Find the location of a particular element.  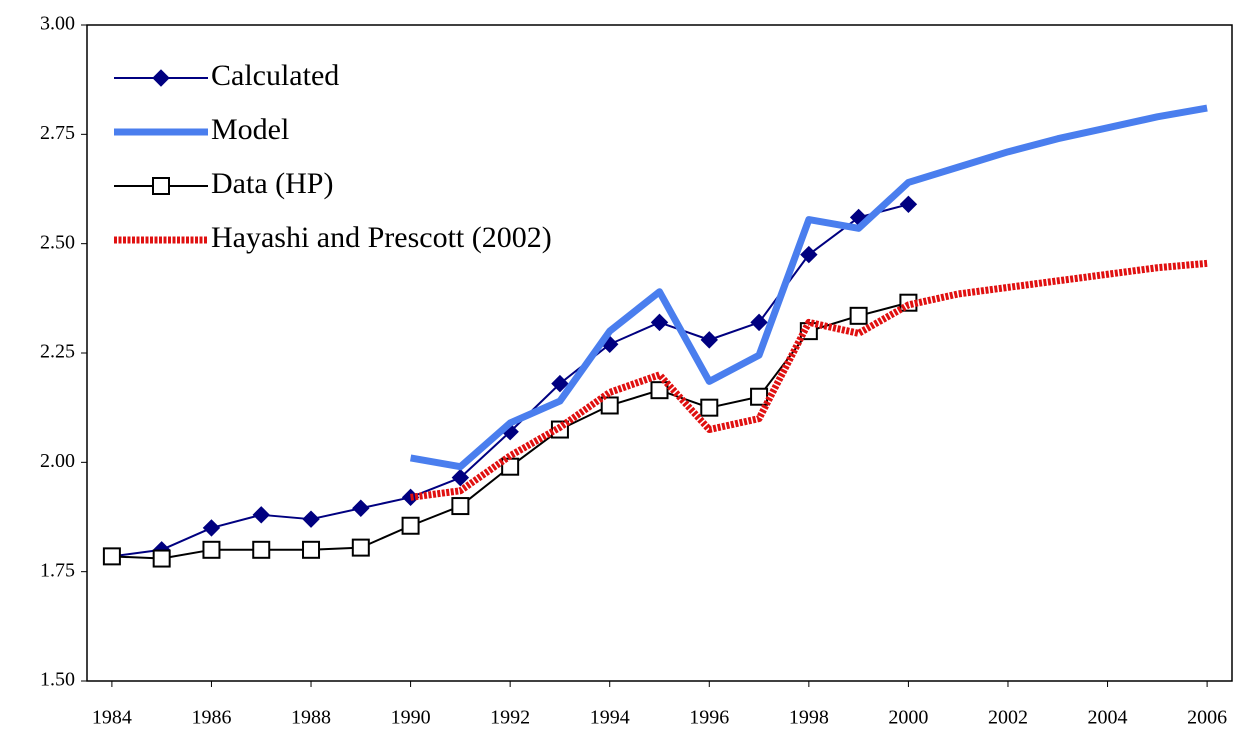

x-tick-label: 1992 is located at coordinates (510, 718).